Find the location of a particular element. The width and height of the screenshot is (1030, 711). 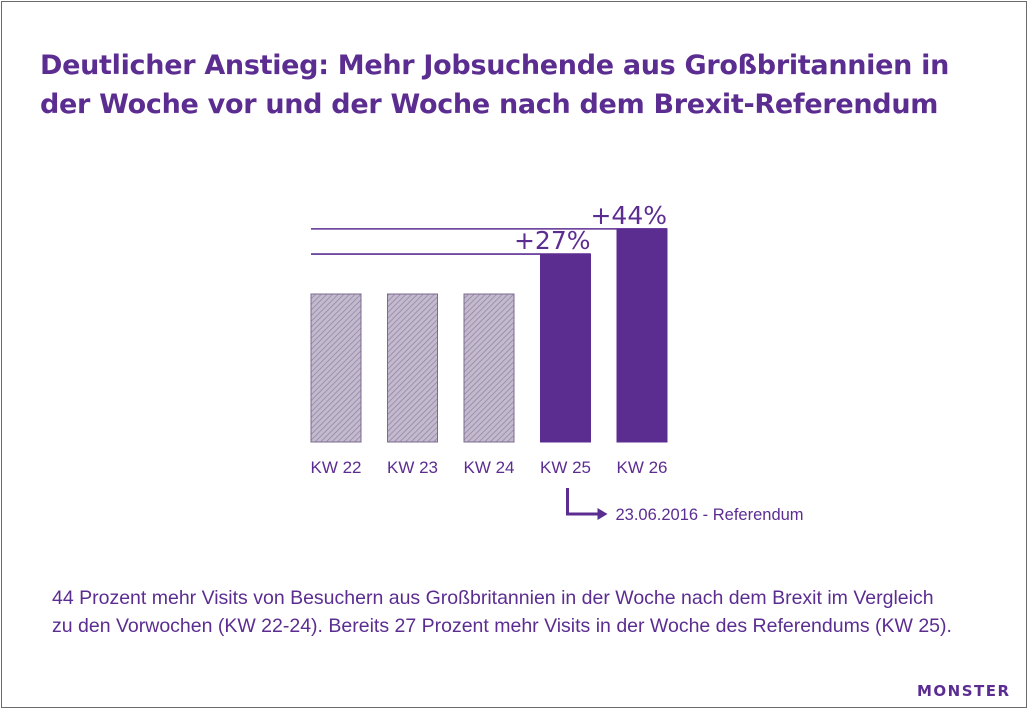

value-label: +27% is located at coordinates (552, 240).